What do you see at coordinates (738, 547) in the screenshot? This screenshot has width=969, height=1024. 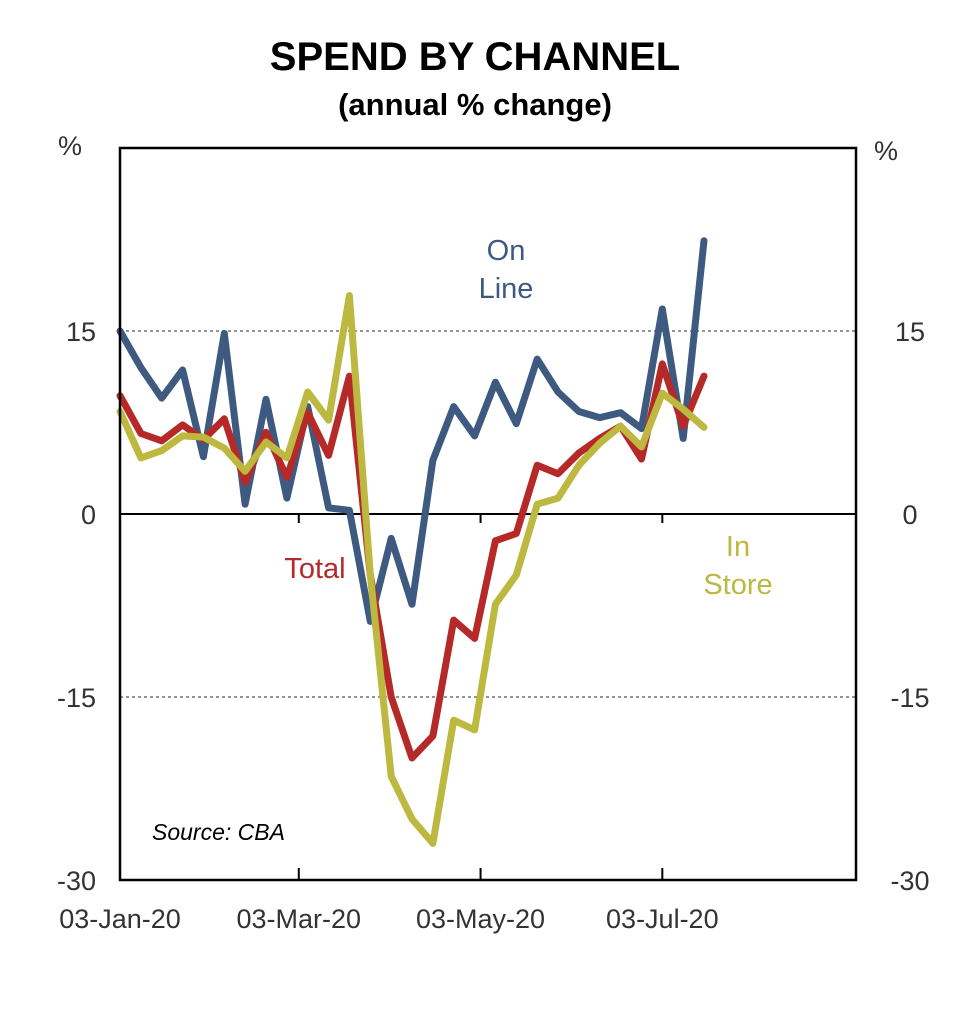 I see `series-label-in-store: In` at bounding box center [738, 547].